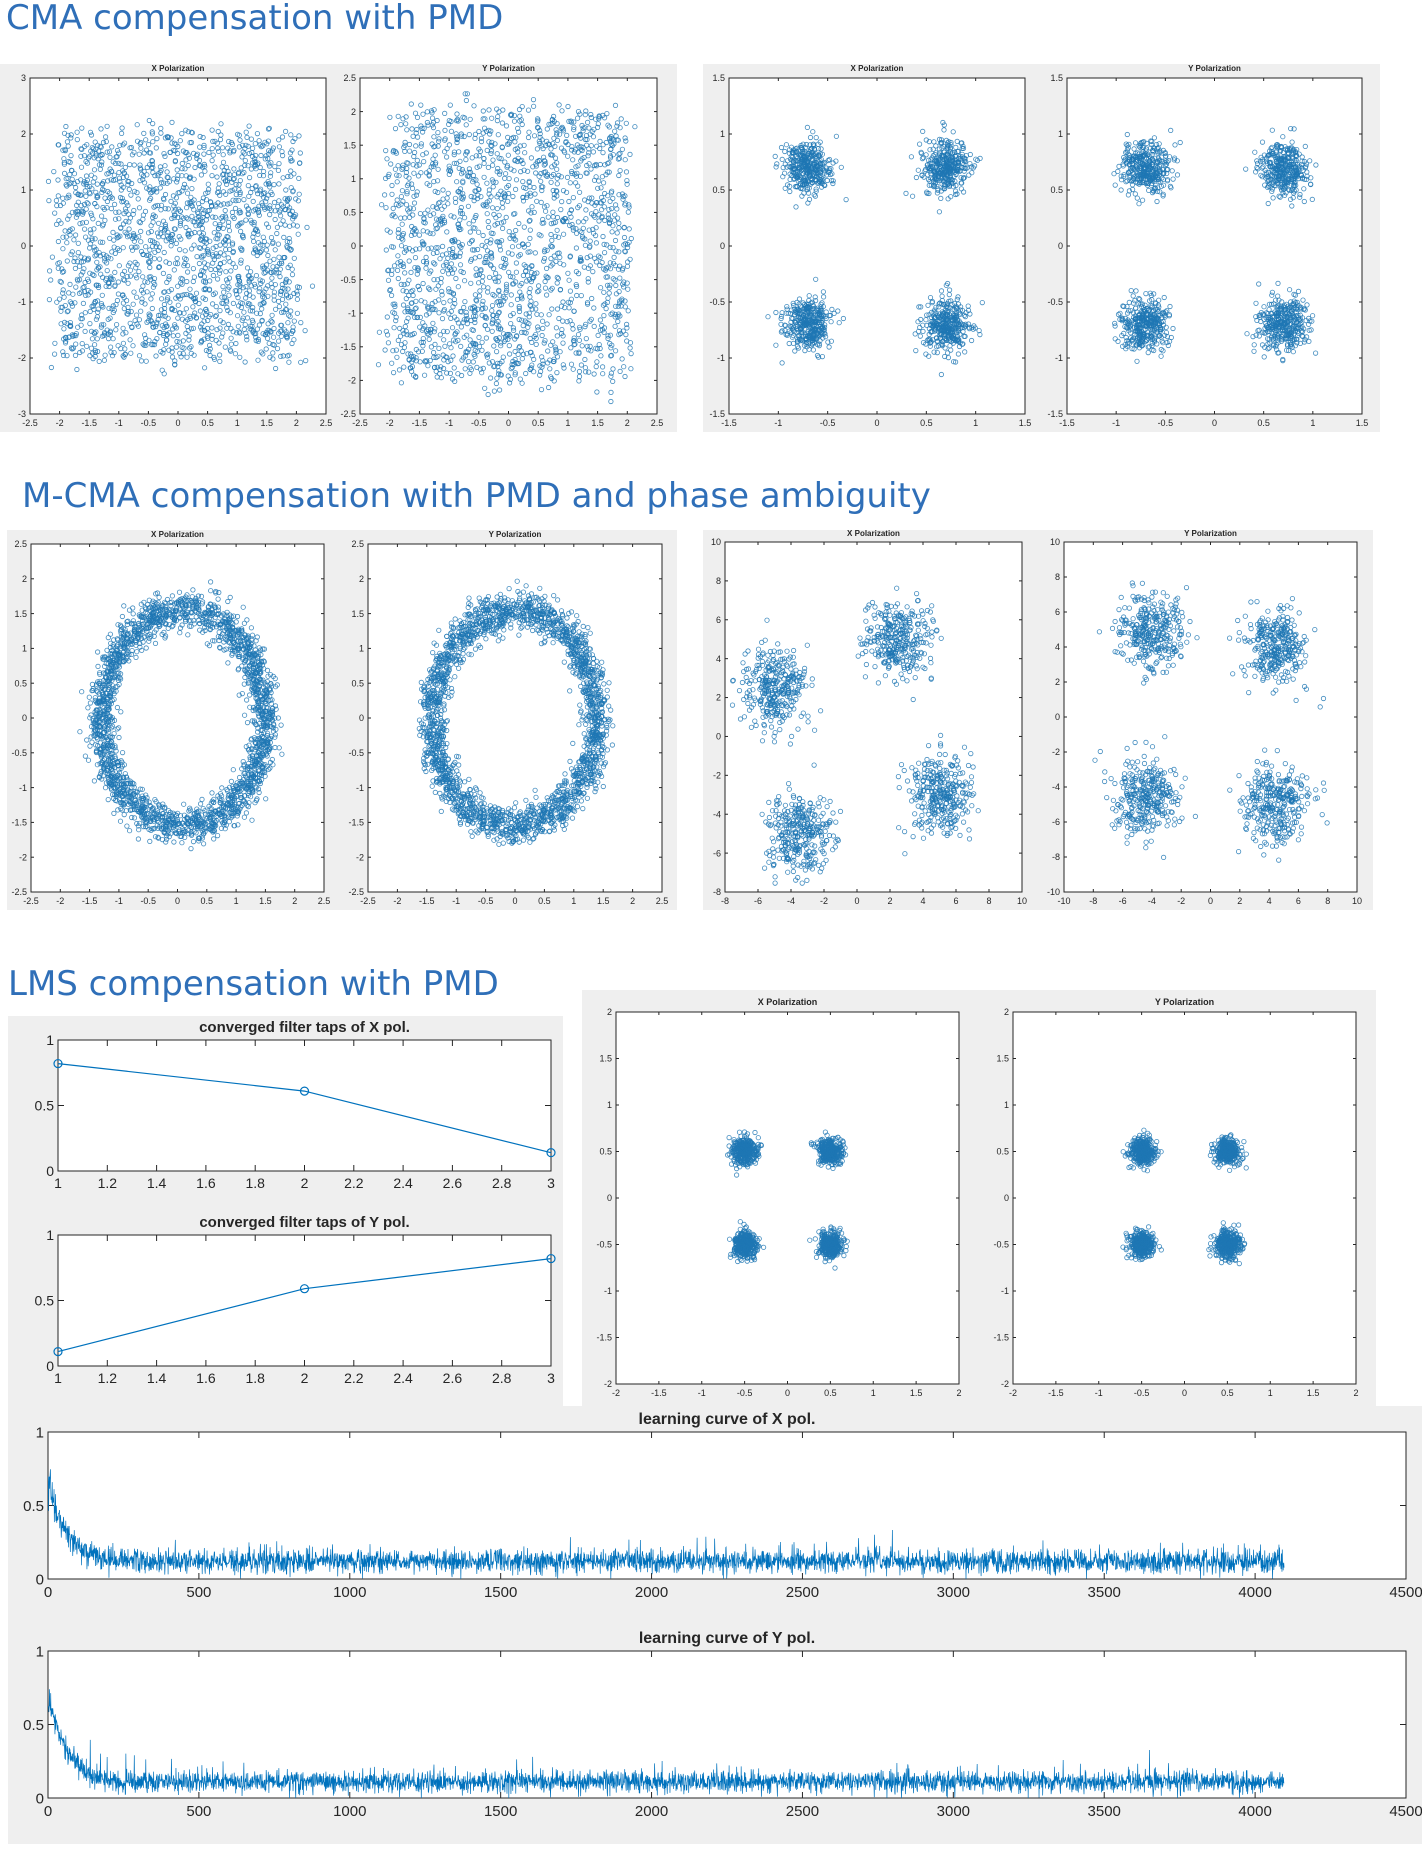 This screenshot has height=1850, width=1422. I want to click on x-tick-label: 0, so click(177, 423).